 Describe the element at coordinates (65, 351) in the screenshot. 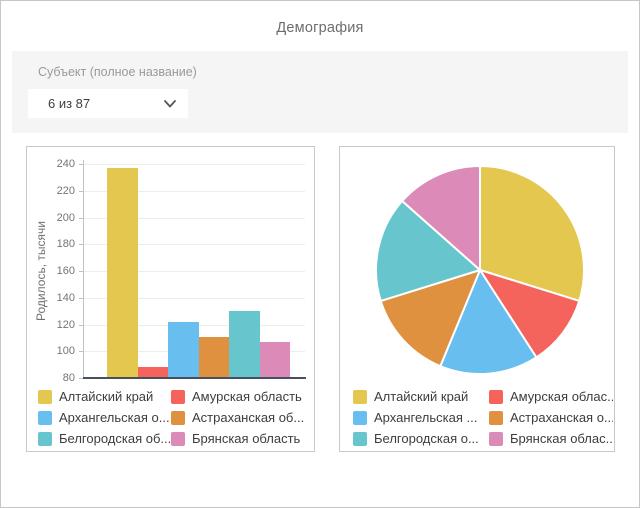

I see `y-tick-label: 100` at that location.